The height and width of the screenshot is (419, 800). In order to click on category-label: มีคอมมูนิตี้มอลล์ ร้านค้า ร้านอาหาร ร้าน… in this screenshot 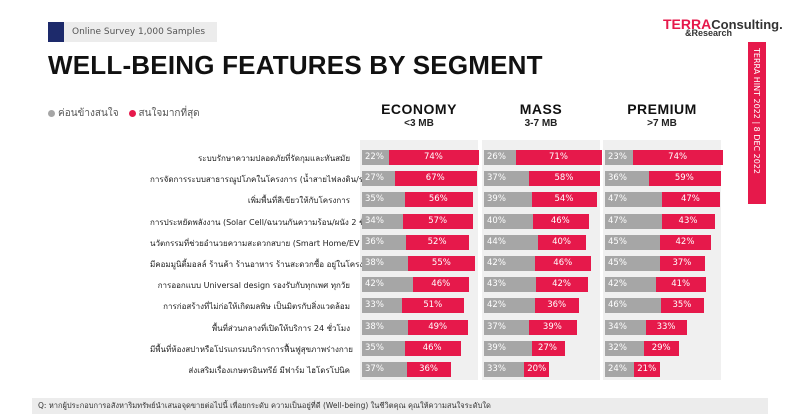, I will do `click(263, 264)`.